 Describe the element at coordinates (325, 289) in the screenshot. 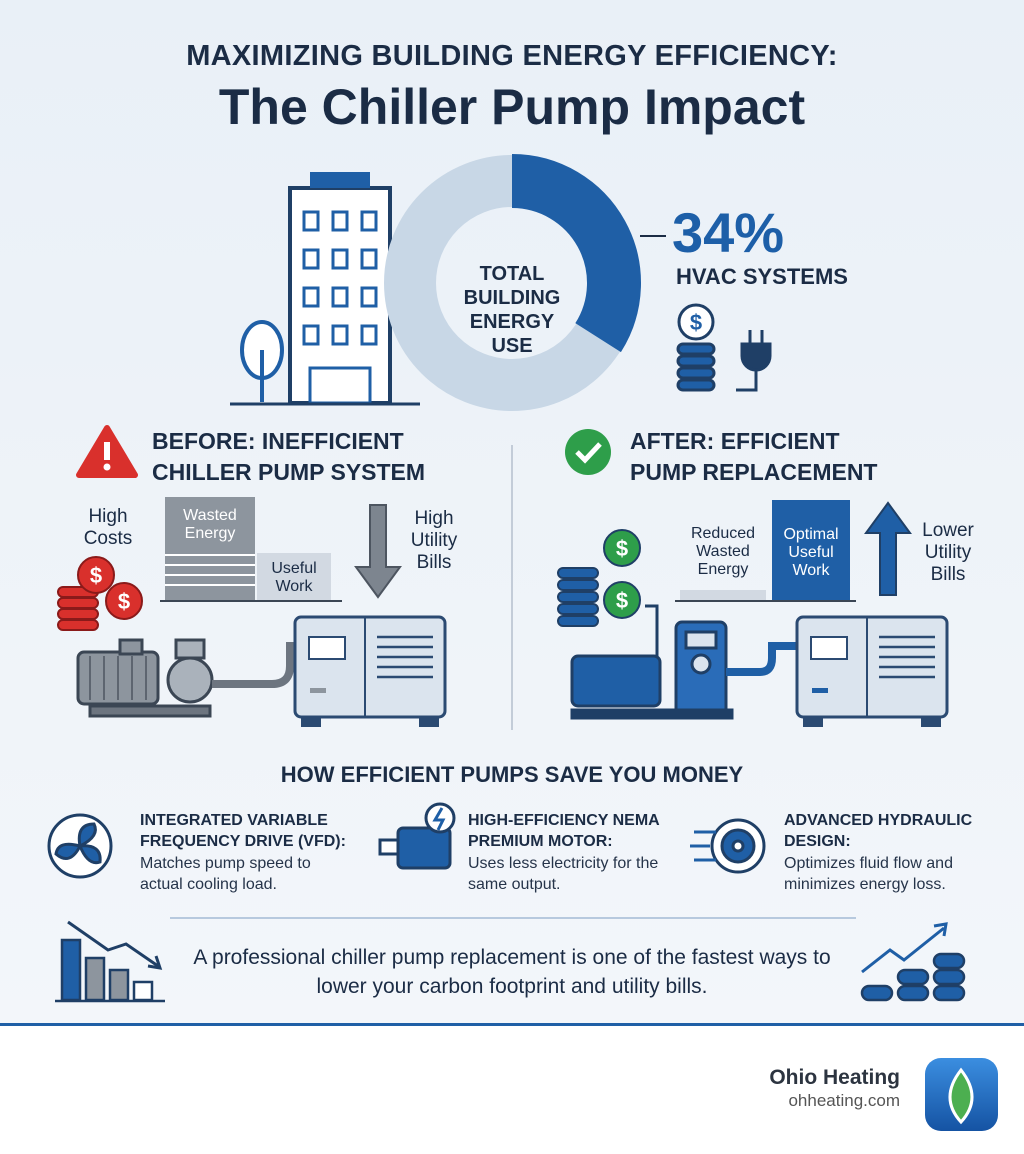

I see `building-illustration` at that location.